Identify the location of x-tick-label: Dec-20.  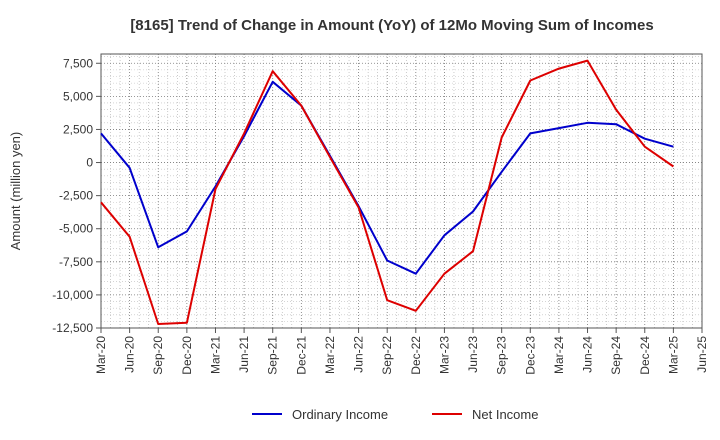
(187, 355).